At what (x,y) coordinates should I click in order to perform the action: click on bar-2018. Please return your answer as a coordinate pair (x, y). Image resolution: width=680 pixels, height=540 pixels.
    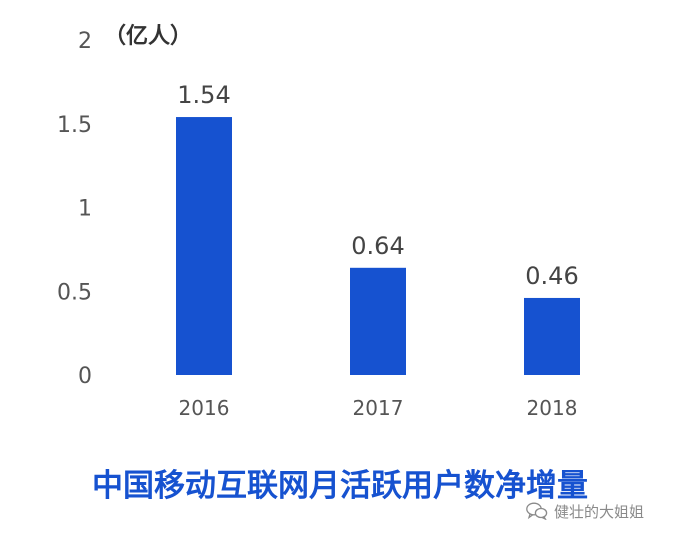
    Looking at the image, I should click on (552, 336).